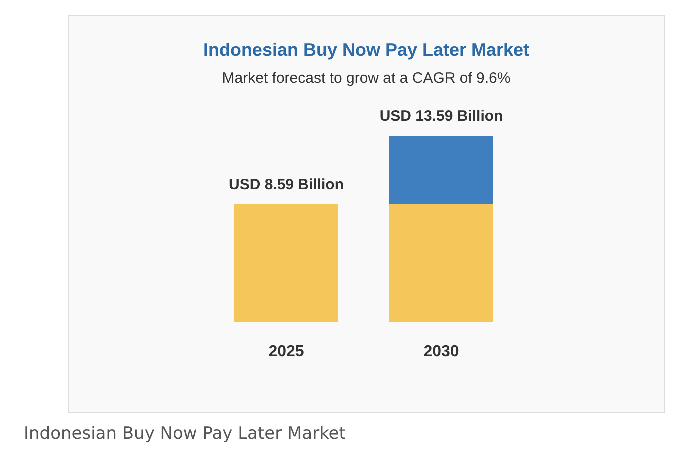  What do you see at coordinates (442, 116) in the screenshot?
I see `total-label: USD 13.59 Billion` at bounding box center [442, 116].